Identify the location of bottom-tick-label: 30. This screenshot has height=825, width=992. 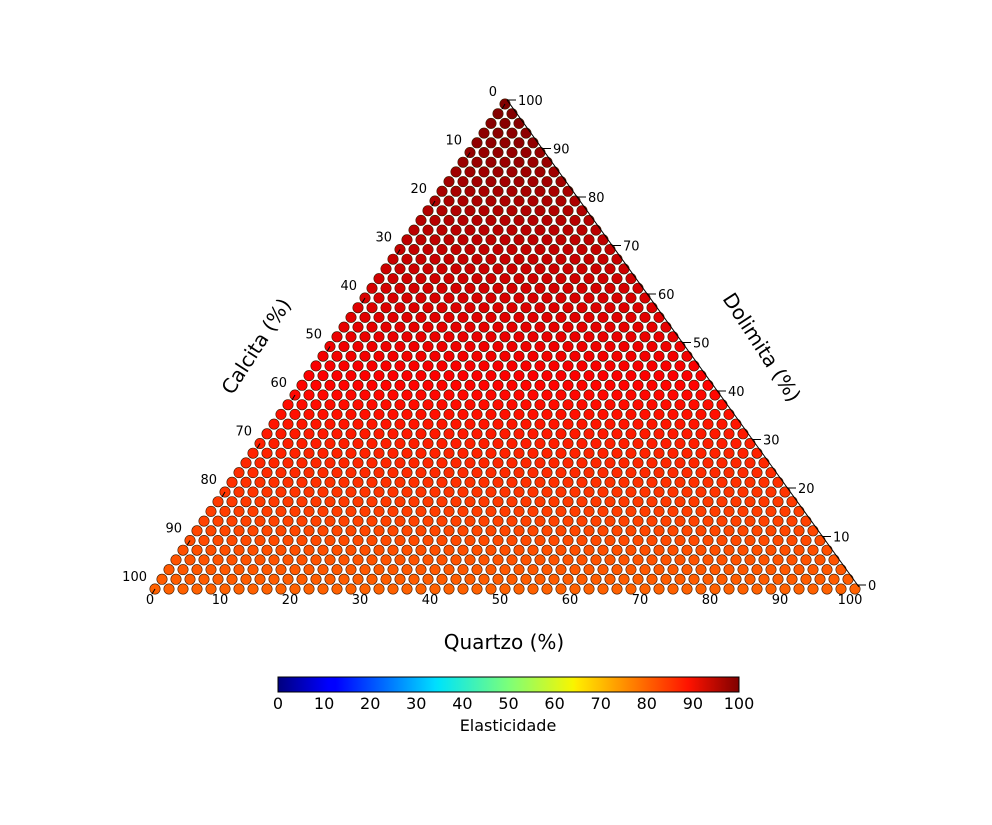
(360, 600).